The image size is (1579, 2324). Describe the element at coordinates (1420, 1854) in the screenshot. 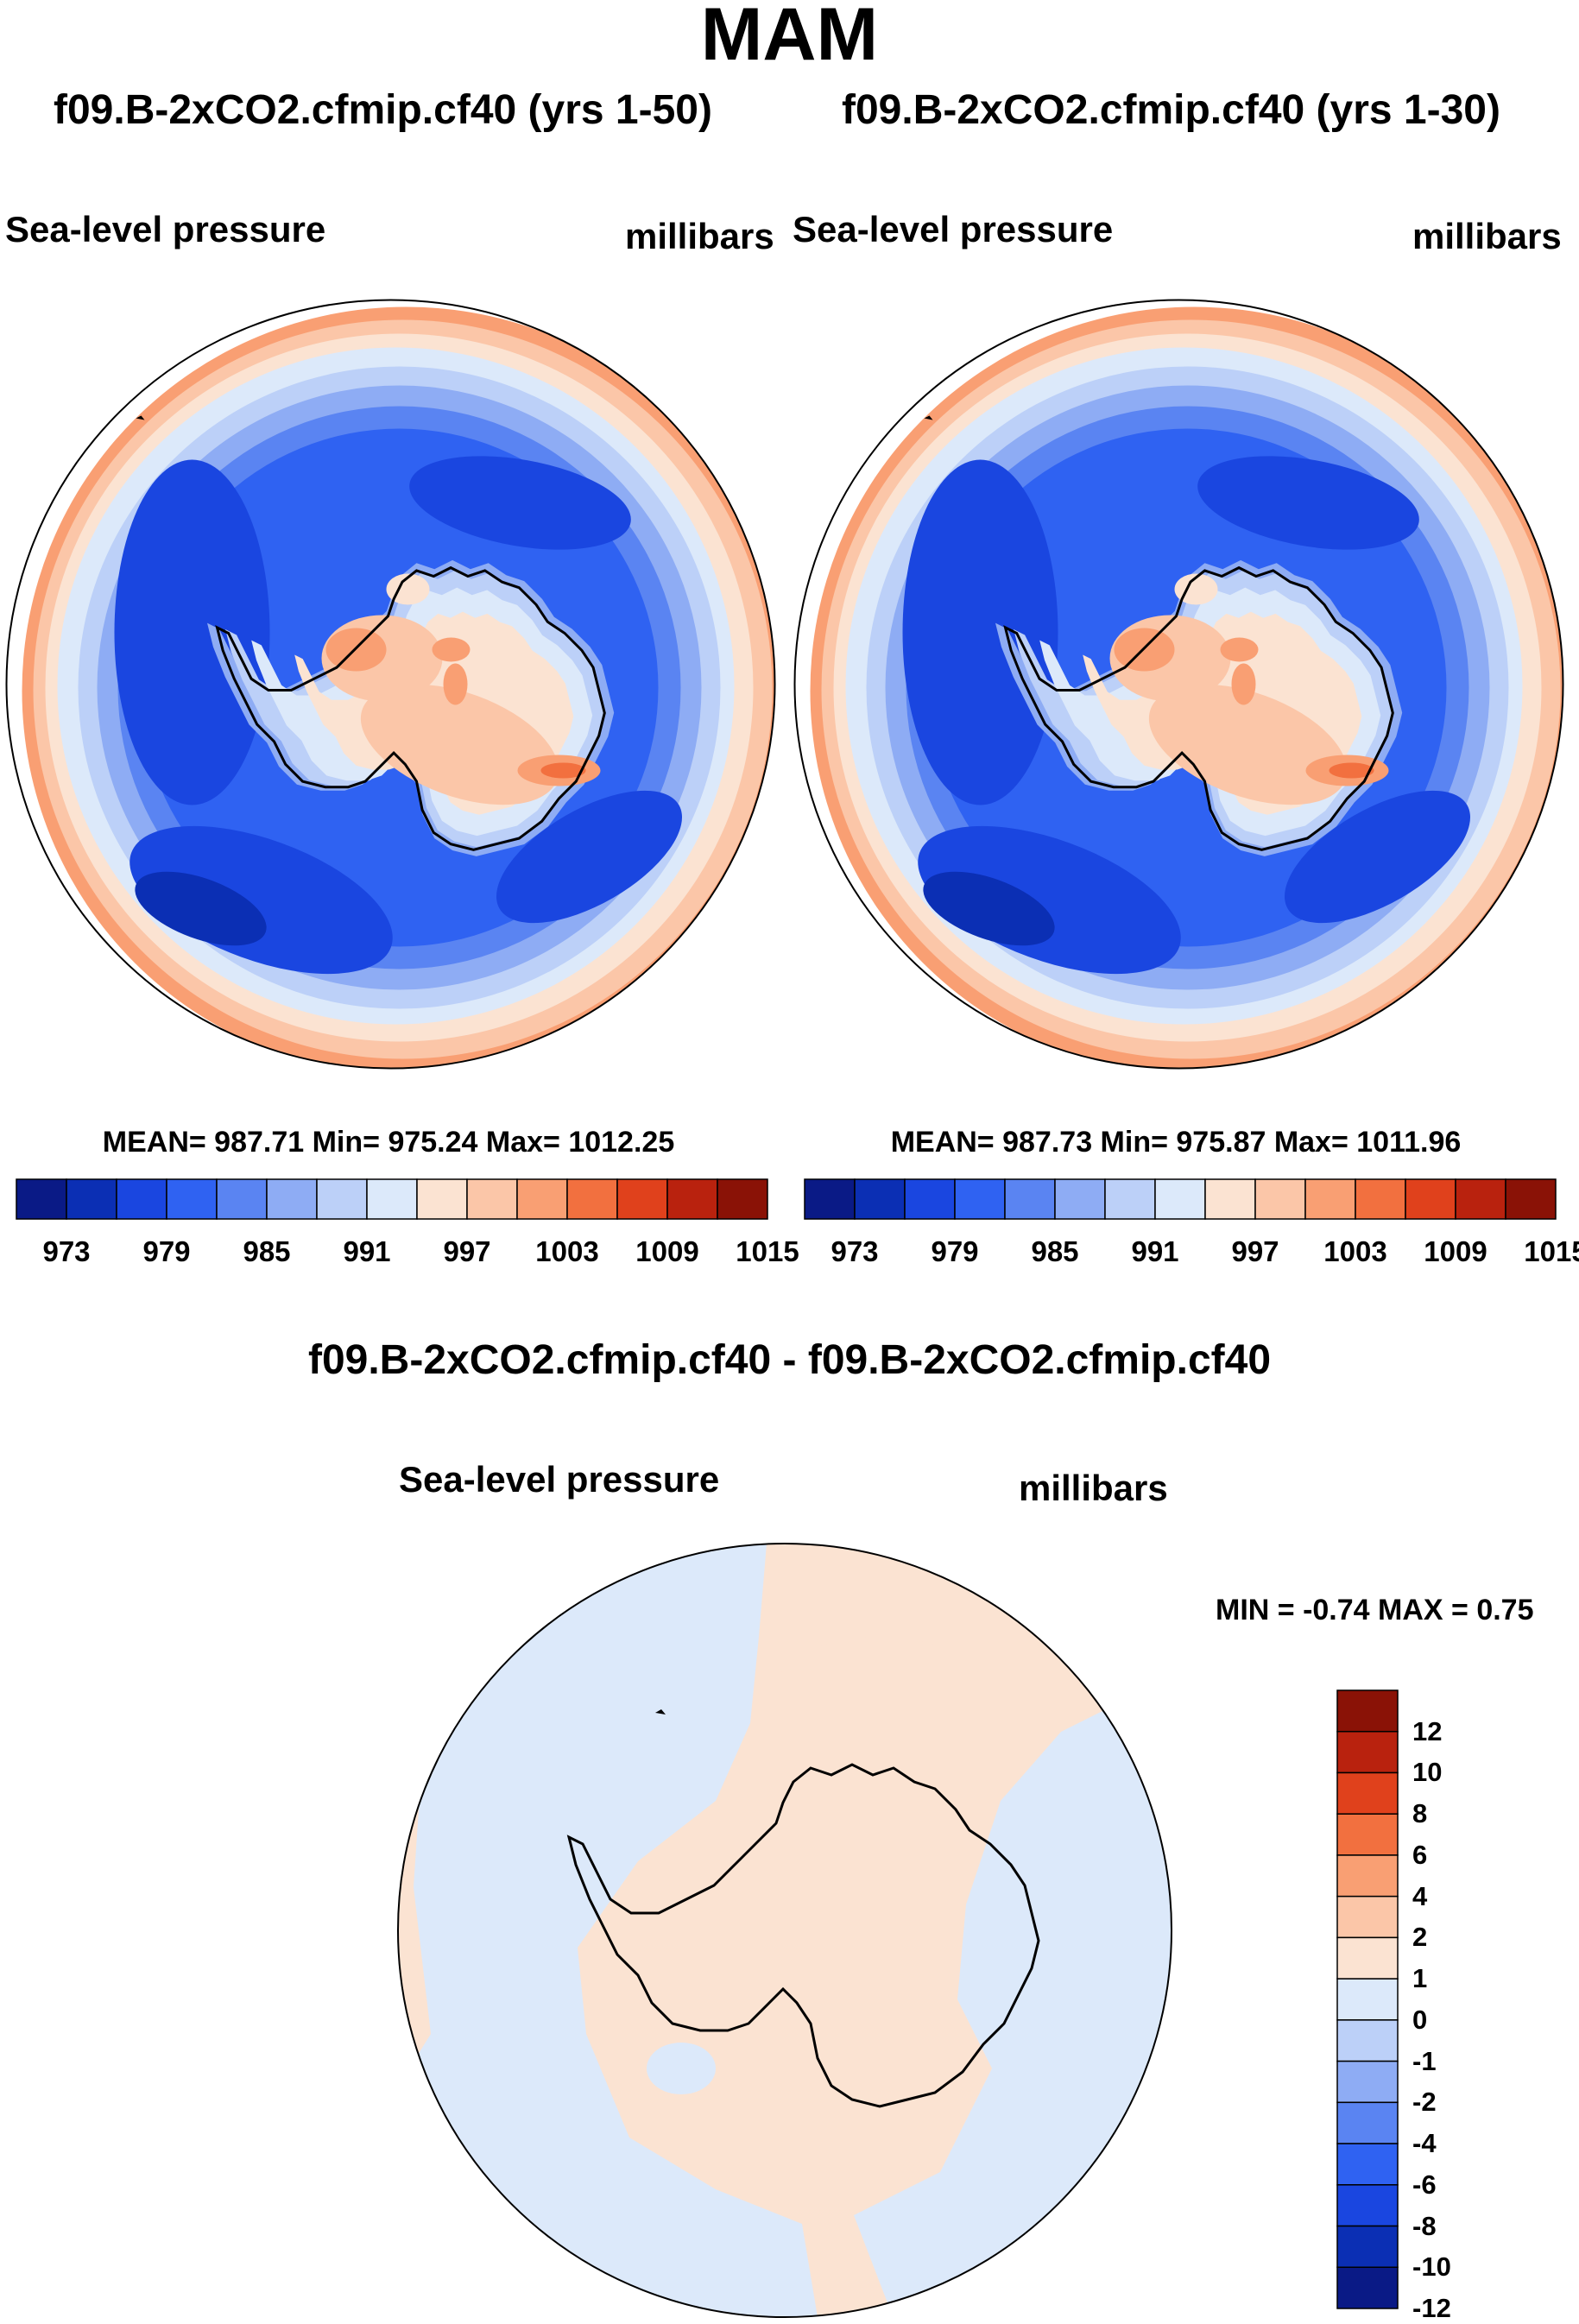

I see `colorbar-tick-label: 6` at that location.